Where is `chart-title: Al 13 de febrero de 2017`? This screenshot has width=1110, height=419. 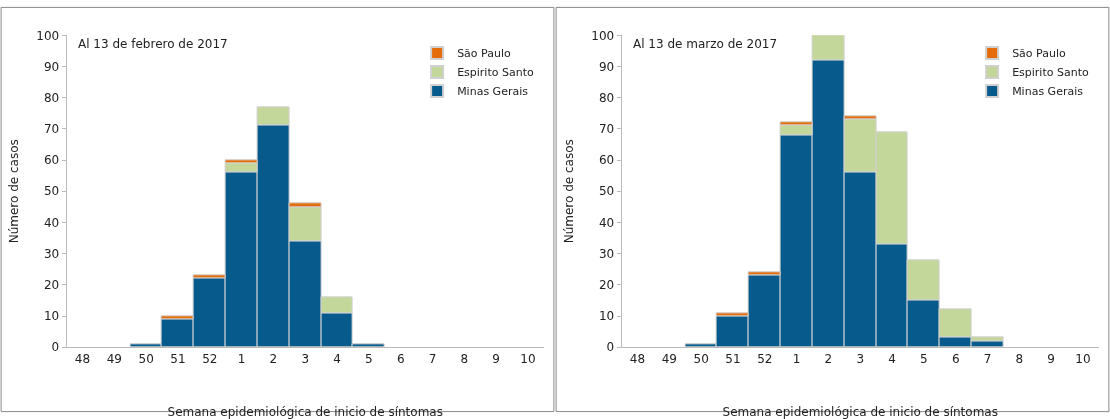 chart-title: Al 13 de febrero de 2017 is located at coordinates (153, 44).